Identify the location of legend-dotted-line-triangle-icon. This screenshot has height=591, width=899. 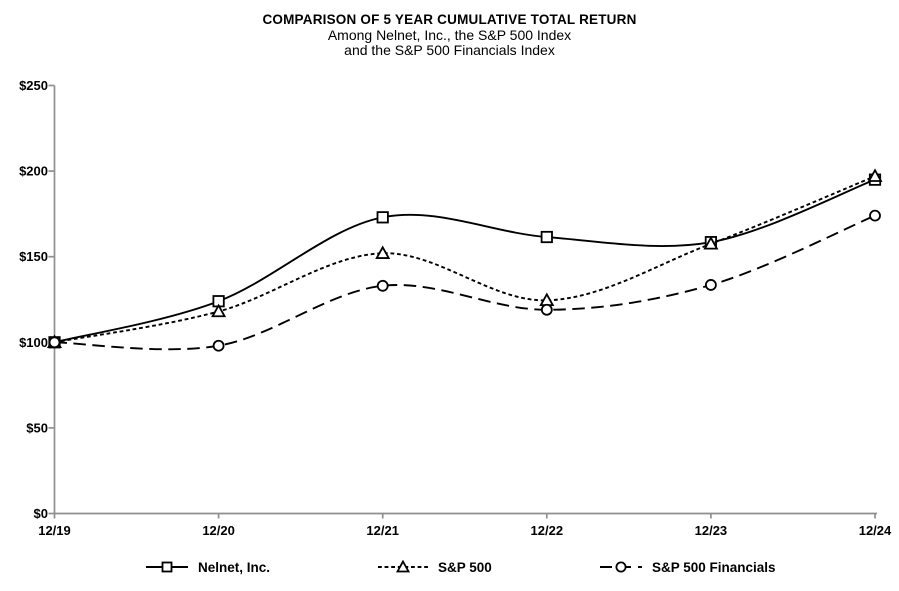
(403, 566).